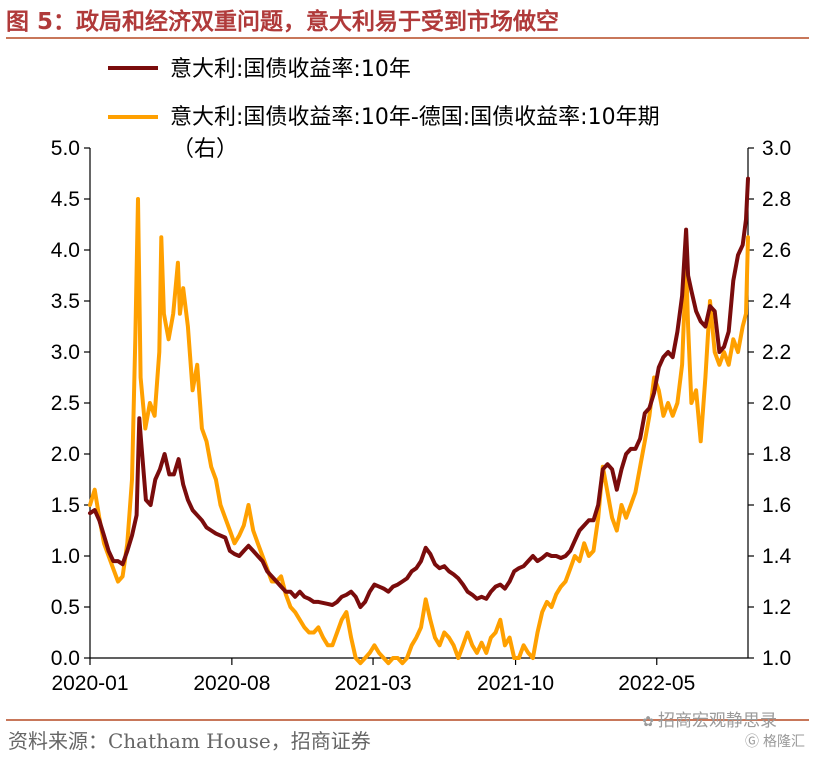 This screenshot has height=760, width=815. Describe the element at coordinates (65, 454) in the screenshot. I see `y-left-tick-label: 2.0` at that location.